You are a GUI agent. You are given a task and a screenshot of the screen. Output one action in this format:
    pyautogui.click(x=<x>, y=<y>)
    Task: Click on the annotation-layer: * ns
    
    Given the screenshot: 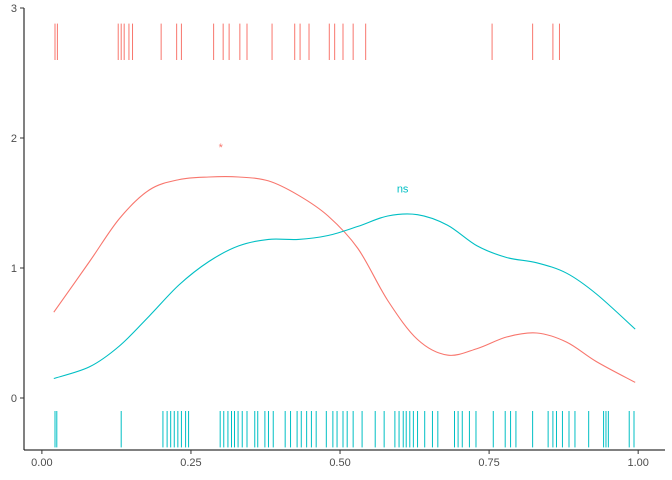 What is the action you would take?
    pyautogui.click(x=314, y=169)
    